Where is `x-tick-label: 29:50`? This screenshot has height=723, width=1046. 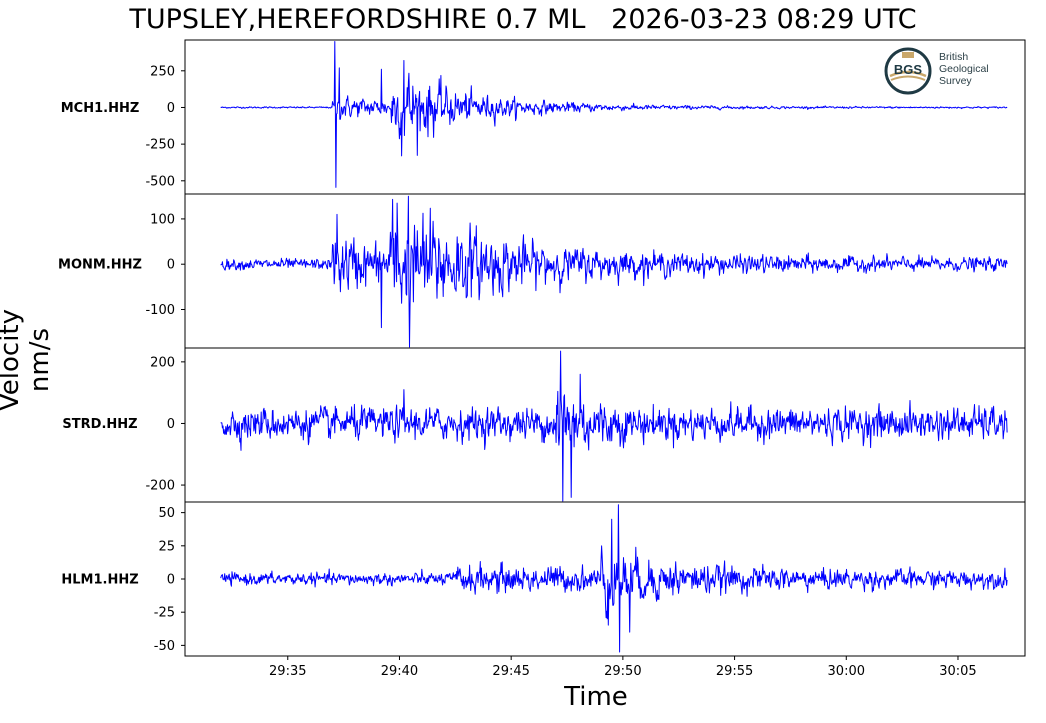 x-tick-label: 29:50 is located at coordinates (622, 671).